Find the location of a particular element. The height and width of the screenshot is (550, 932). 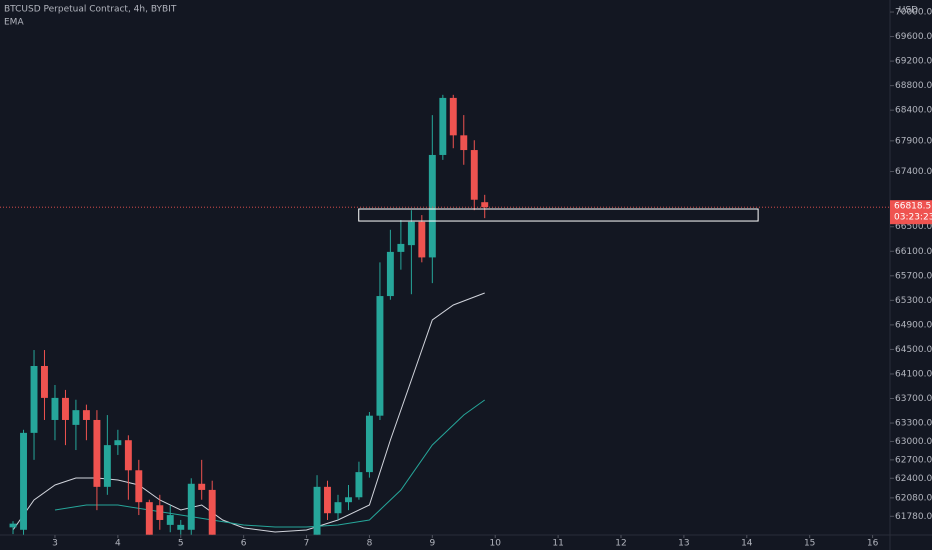

y-tick-label: 62080.0 is located at coordinates (913, 498).